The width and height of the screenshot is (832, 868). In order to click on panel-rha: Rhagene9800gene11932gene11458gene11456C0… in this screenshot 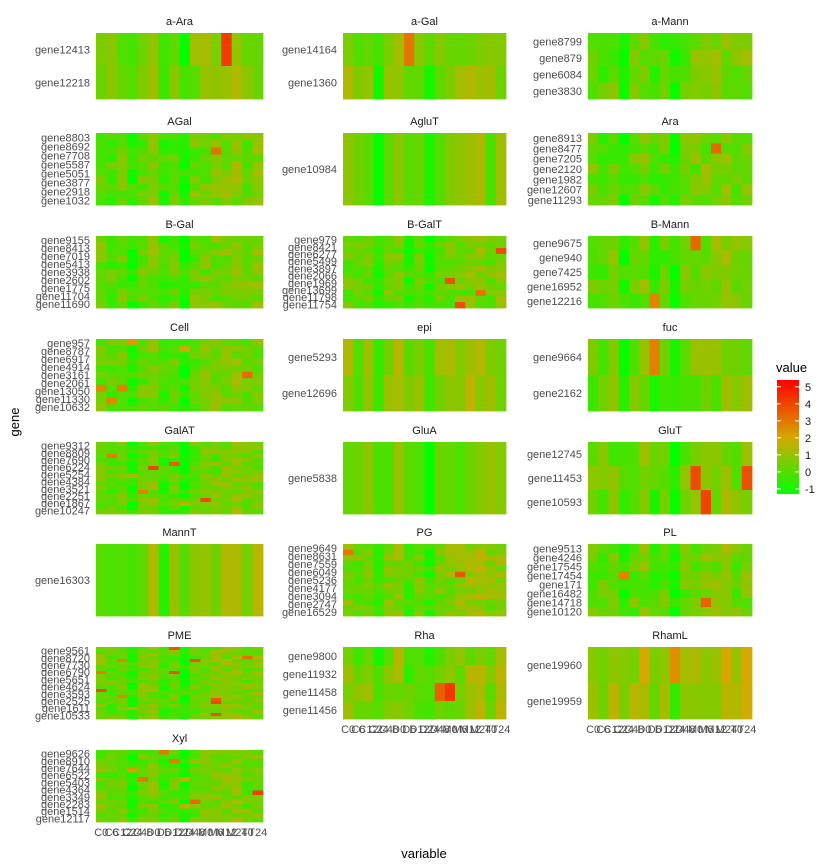, I will do `click(397, 683)`.